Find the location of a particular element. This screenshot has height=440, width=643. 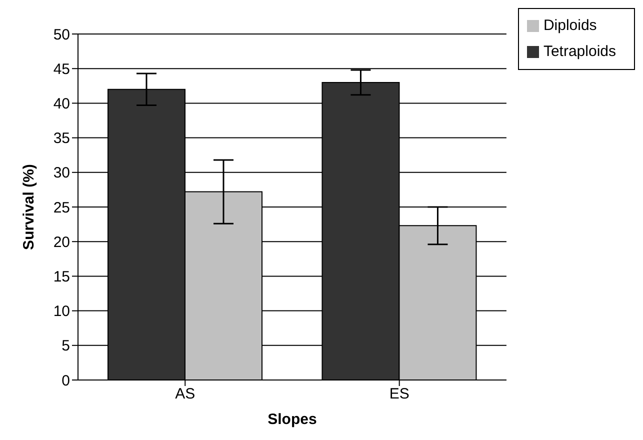

legend-label: Diploids is located at coordinates (570, 25).